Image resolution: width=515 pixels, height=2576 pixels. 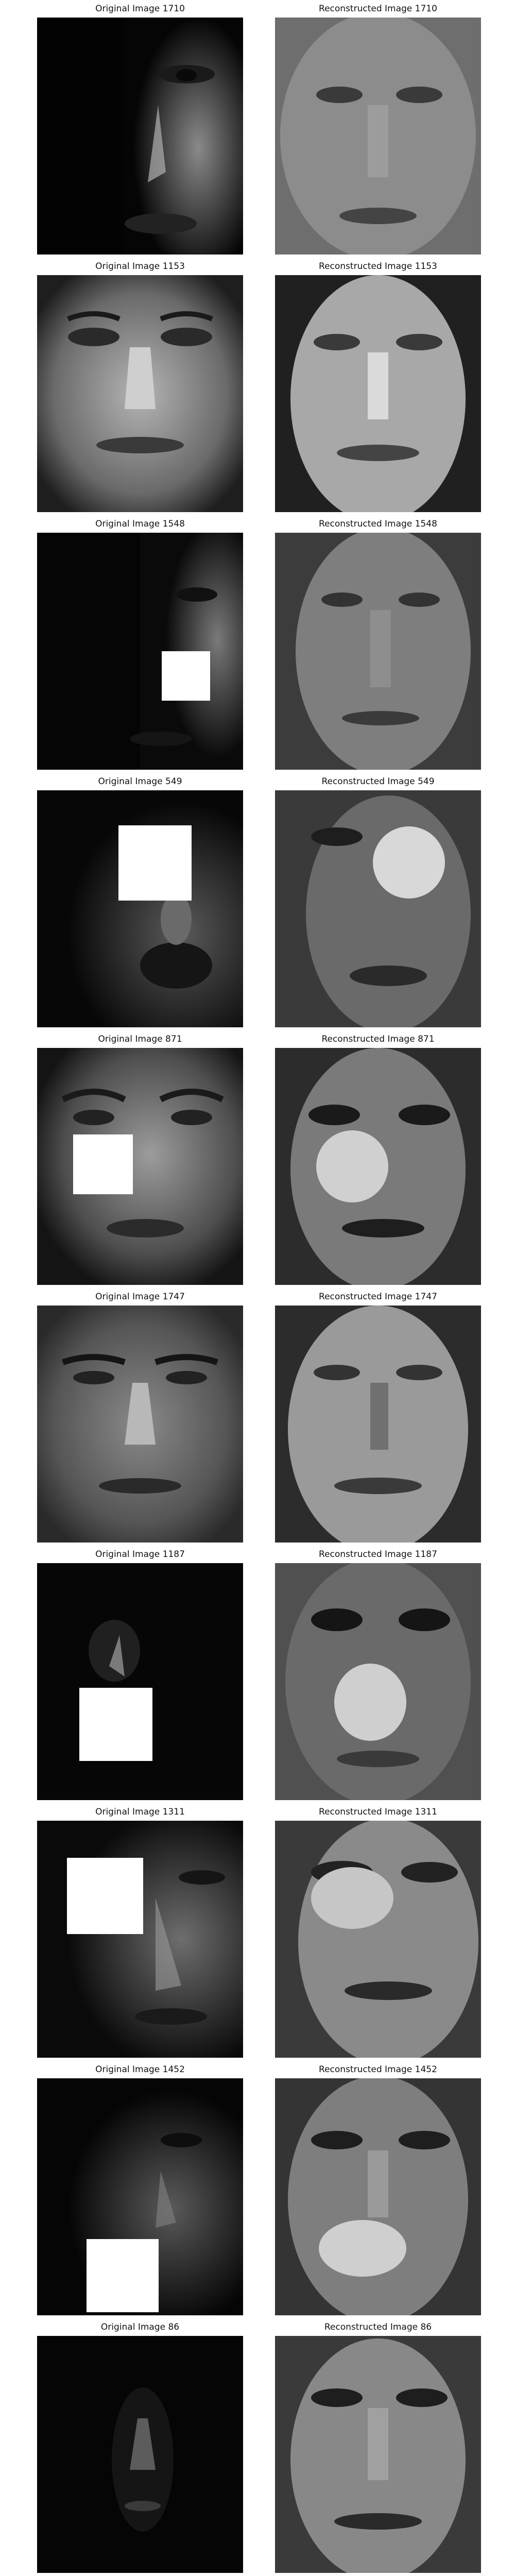 What do you see at coordinates (140, 1555) in the screenshot?
I see `original-image-title: Original Image 1187` at bounding box center [140, 1555].